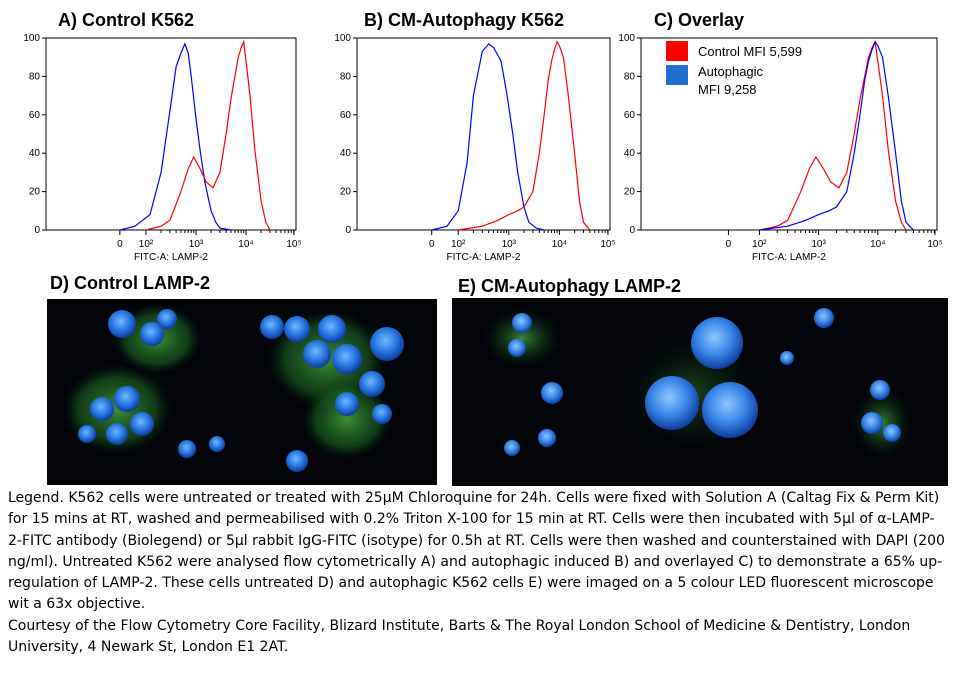  Describe the element at coordinates (677, 75) in the screenshot. I see `autophagic-legend-swatch` at that location.